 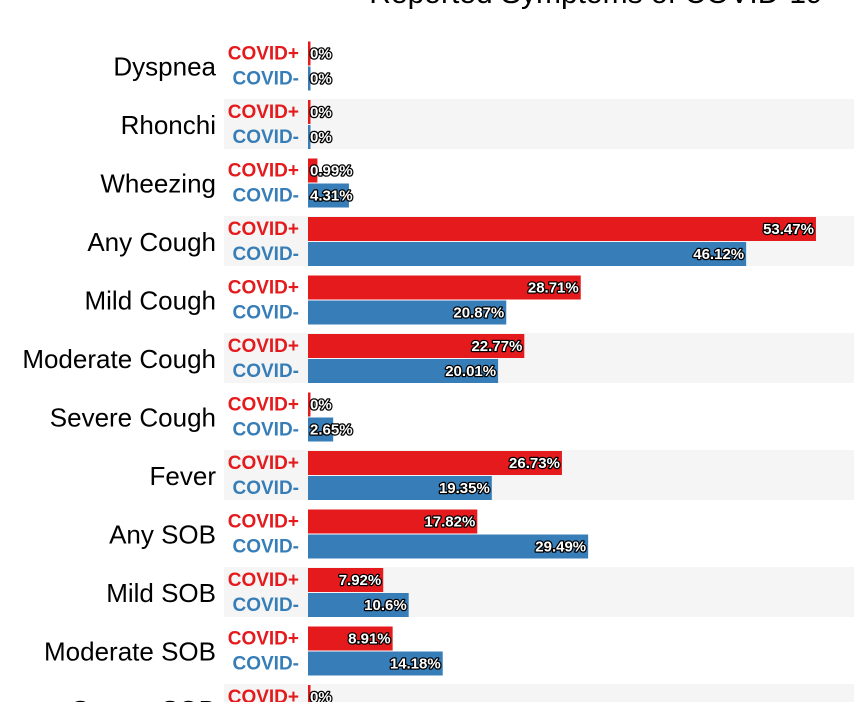 I want to click on category-label: Wheezing, so click(x=158, y=184).